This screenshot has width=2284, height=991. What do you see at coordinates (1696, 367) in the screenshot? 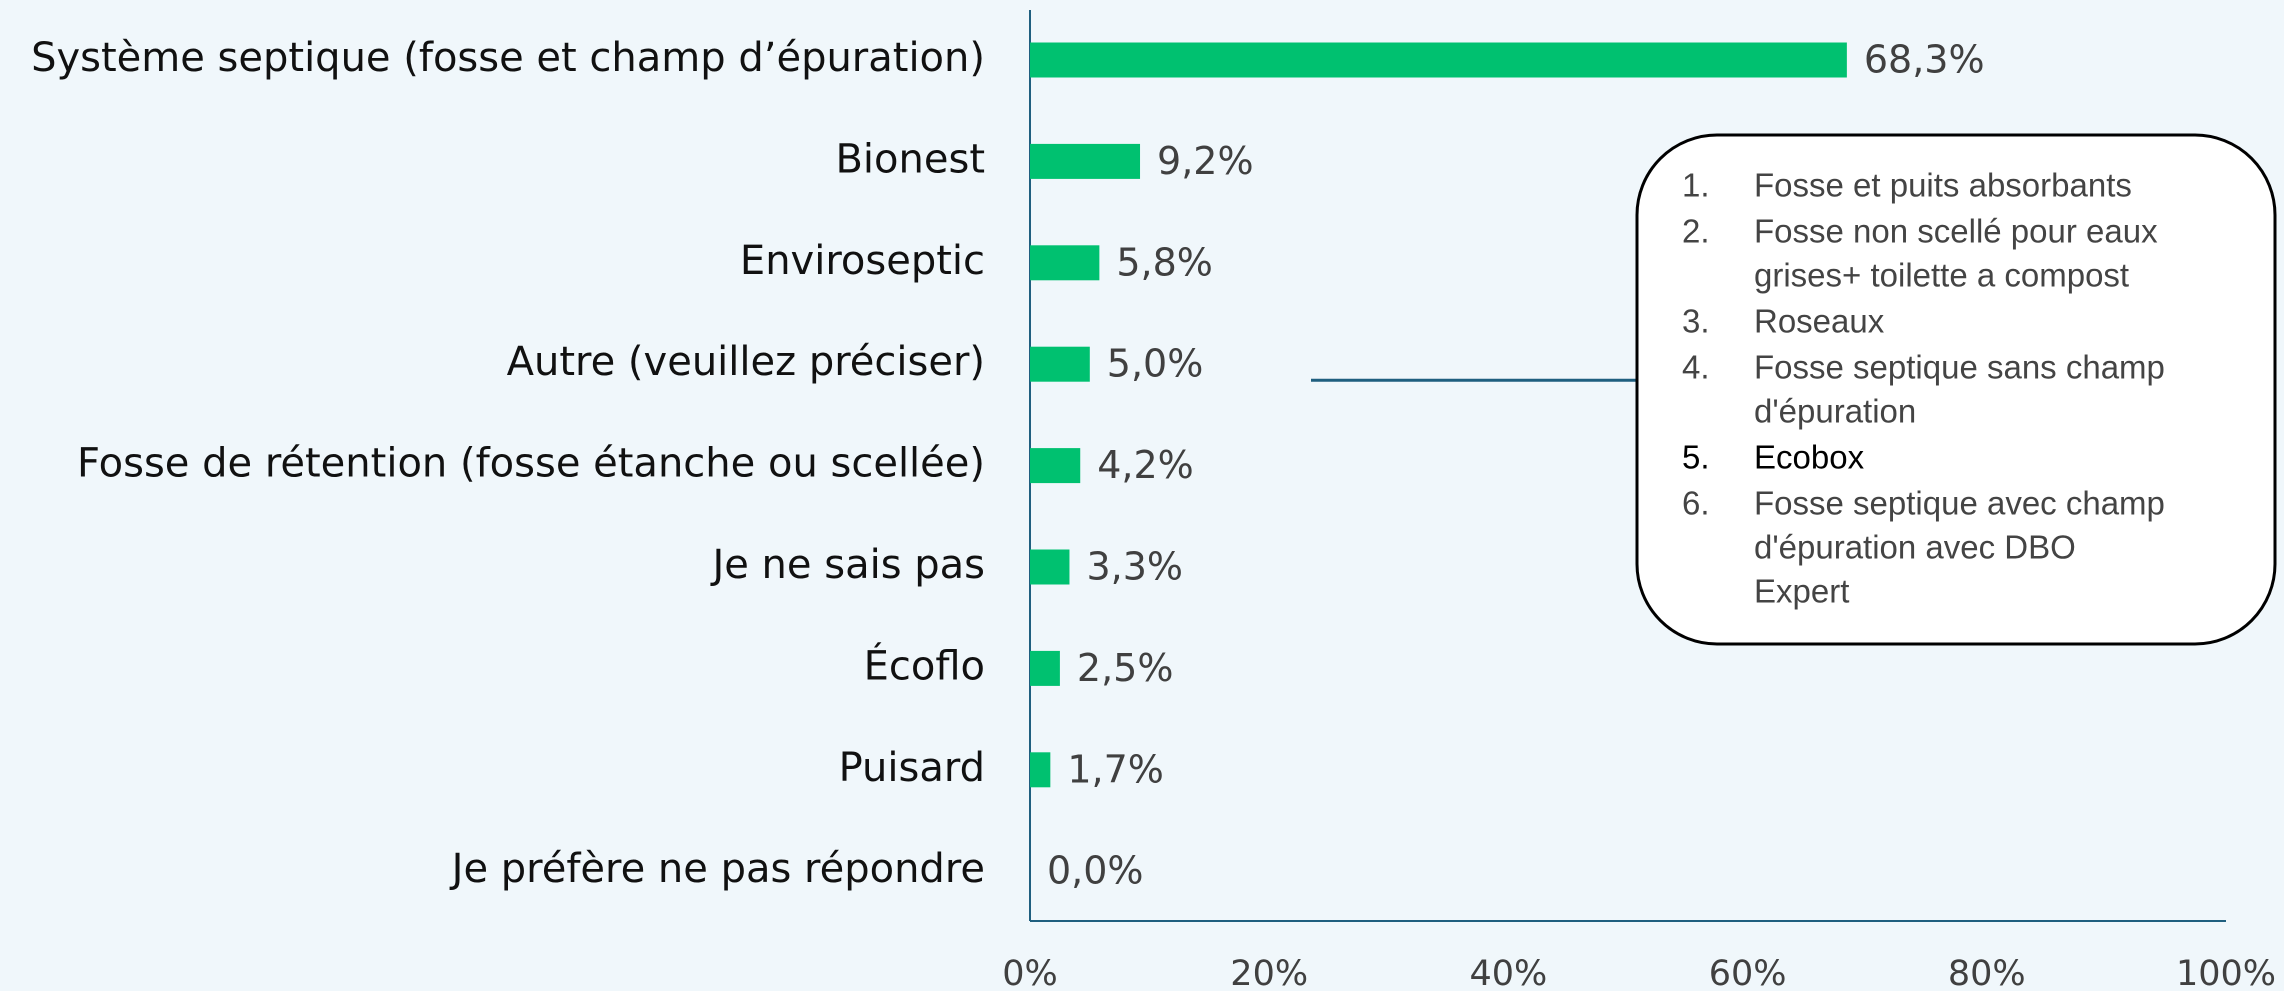
I see `callout-number: 4.` at bounding box center [1696, 367].